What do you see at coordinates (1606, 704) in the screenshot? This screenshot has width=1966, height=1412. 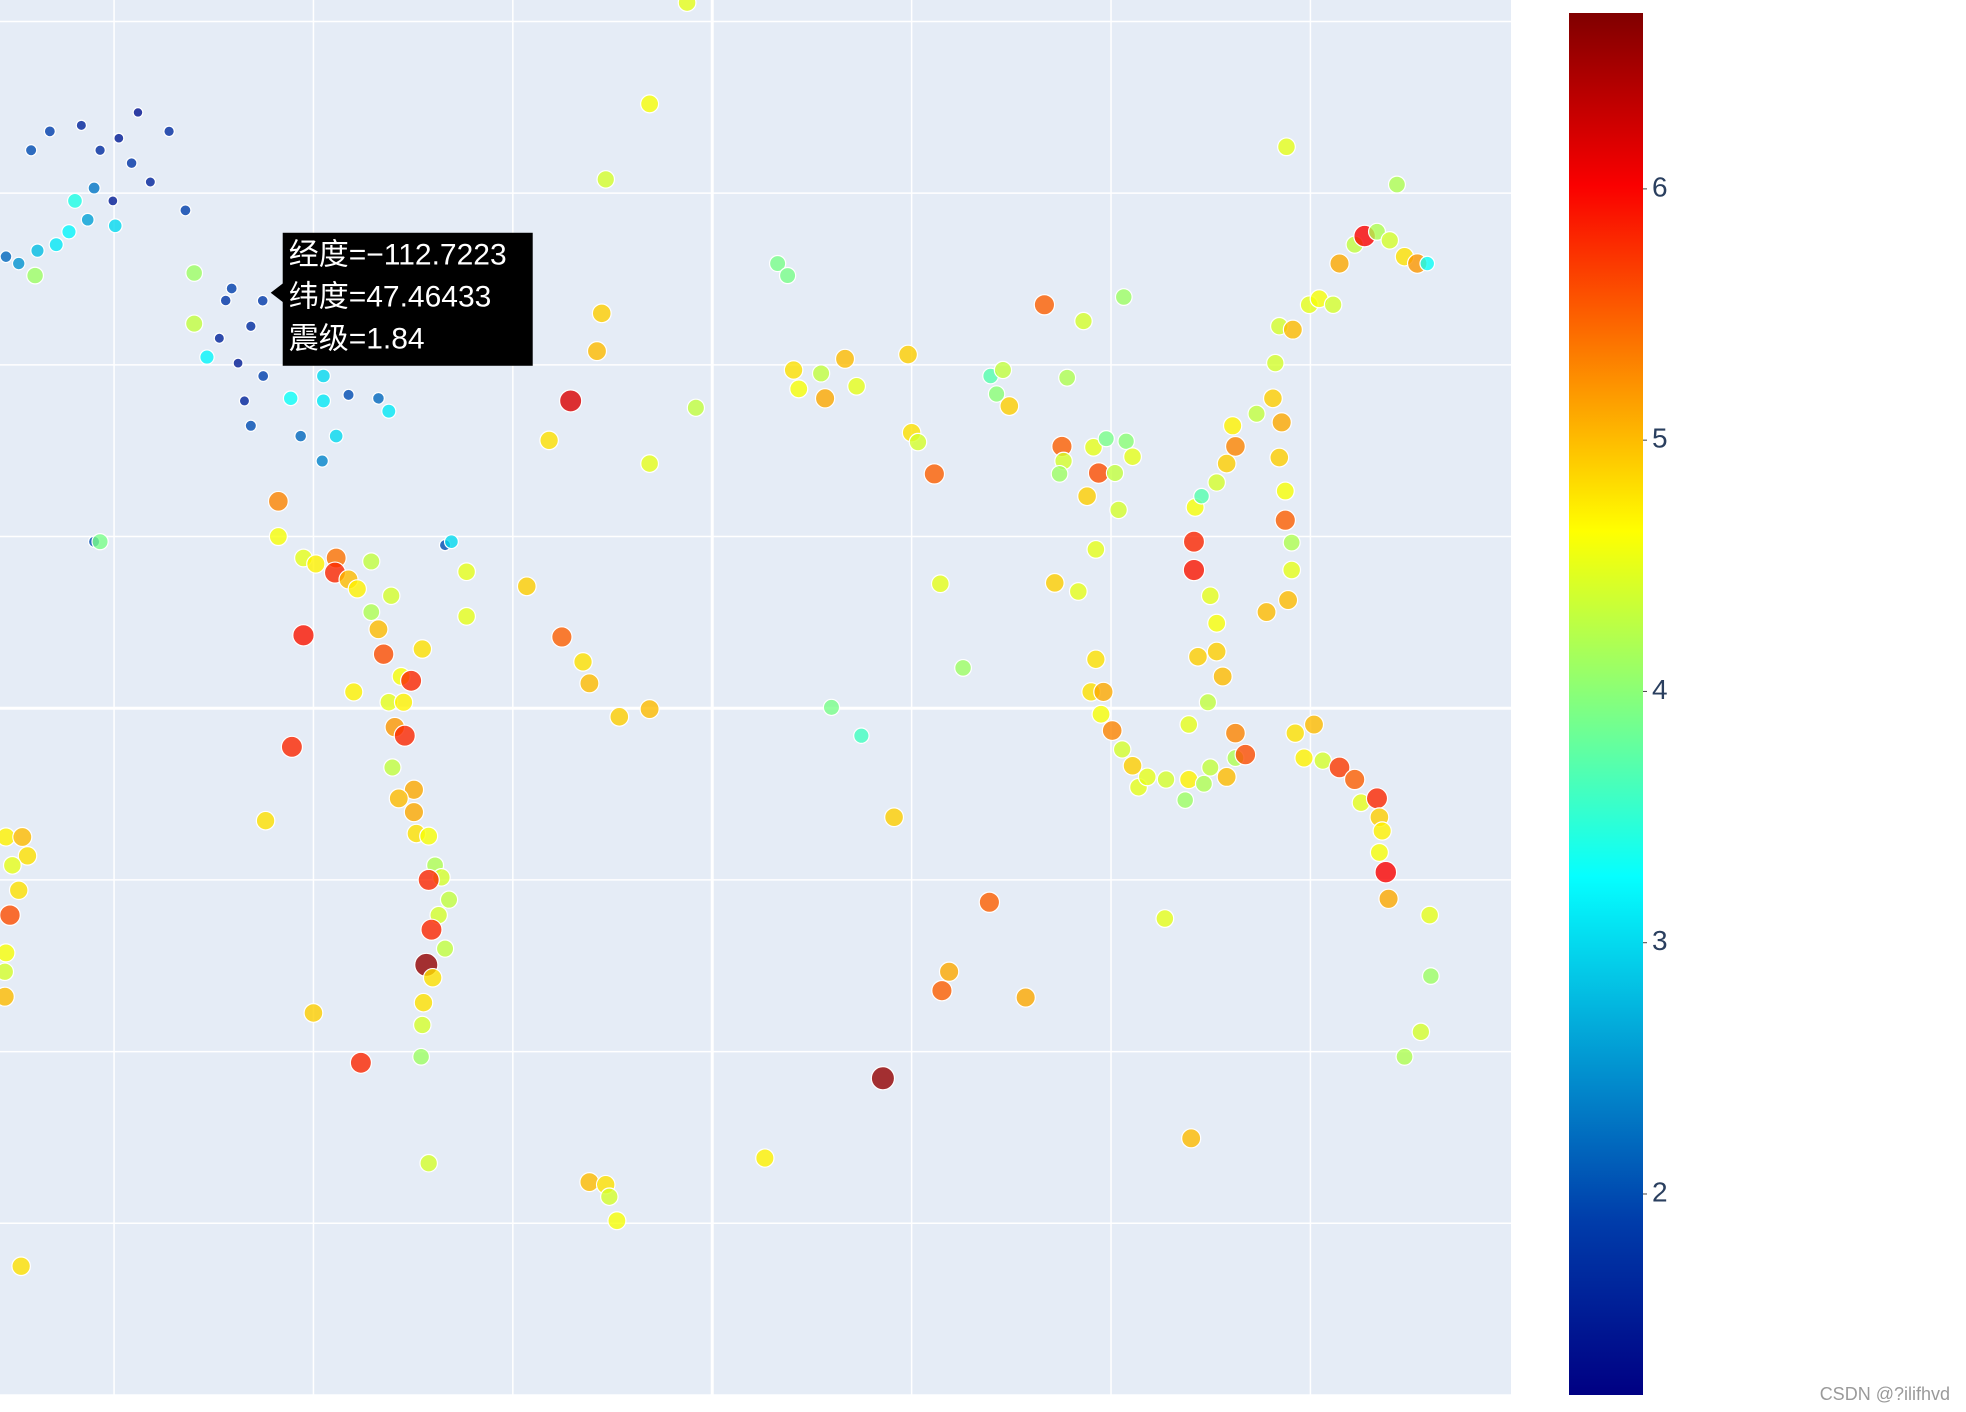 I see `colorbar` at bounding box center [1606, 704].